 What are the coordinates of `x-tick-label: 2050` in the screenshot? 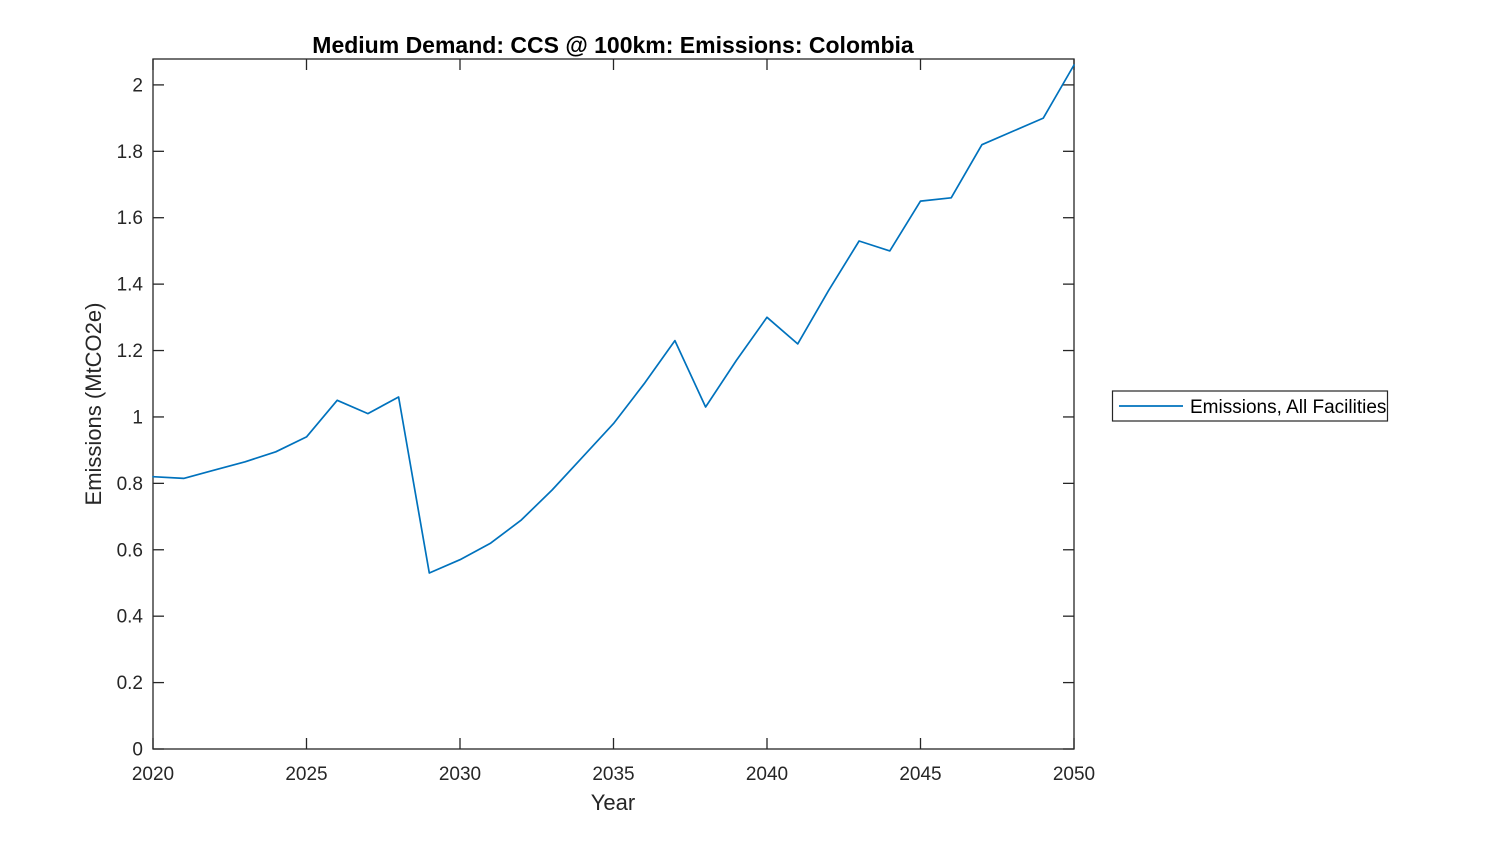 It's located at (1074, 774).